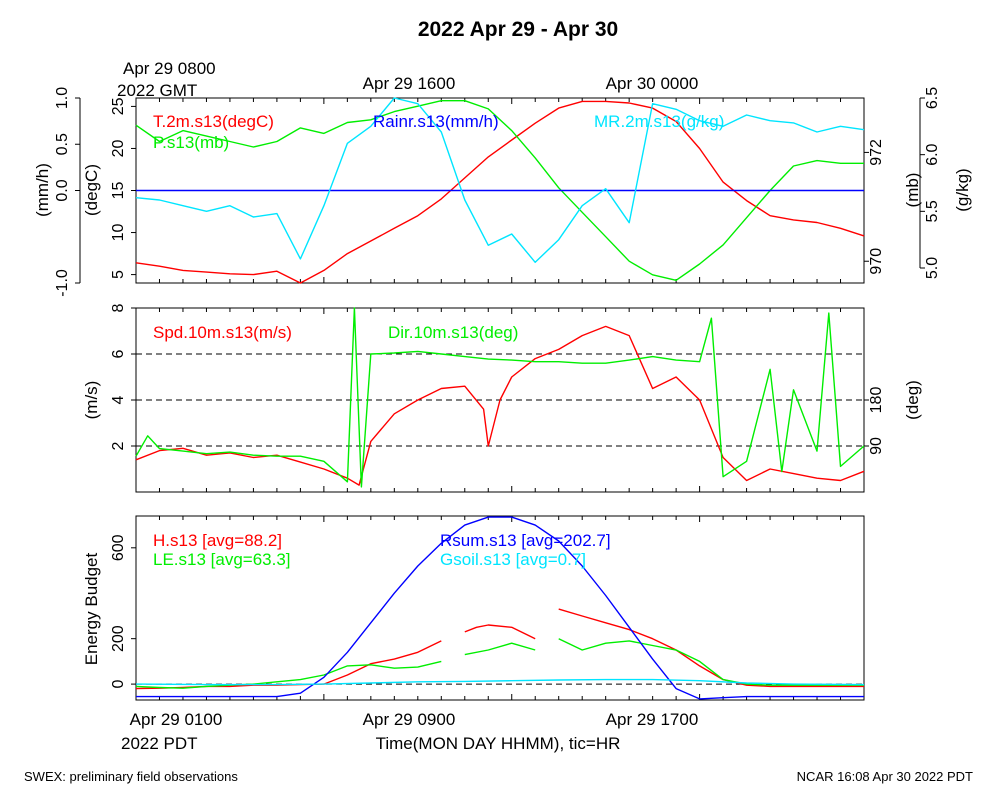  What do you see at coordinates (157, 90) in the screenshot?
I see `top-tz-label: 2022 GMT` at bounding box center [157, 90].